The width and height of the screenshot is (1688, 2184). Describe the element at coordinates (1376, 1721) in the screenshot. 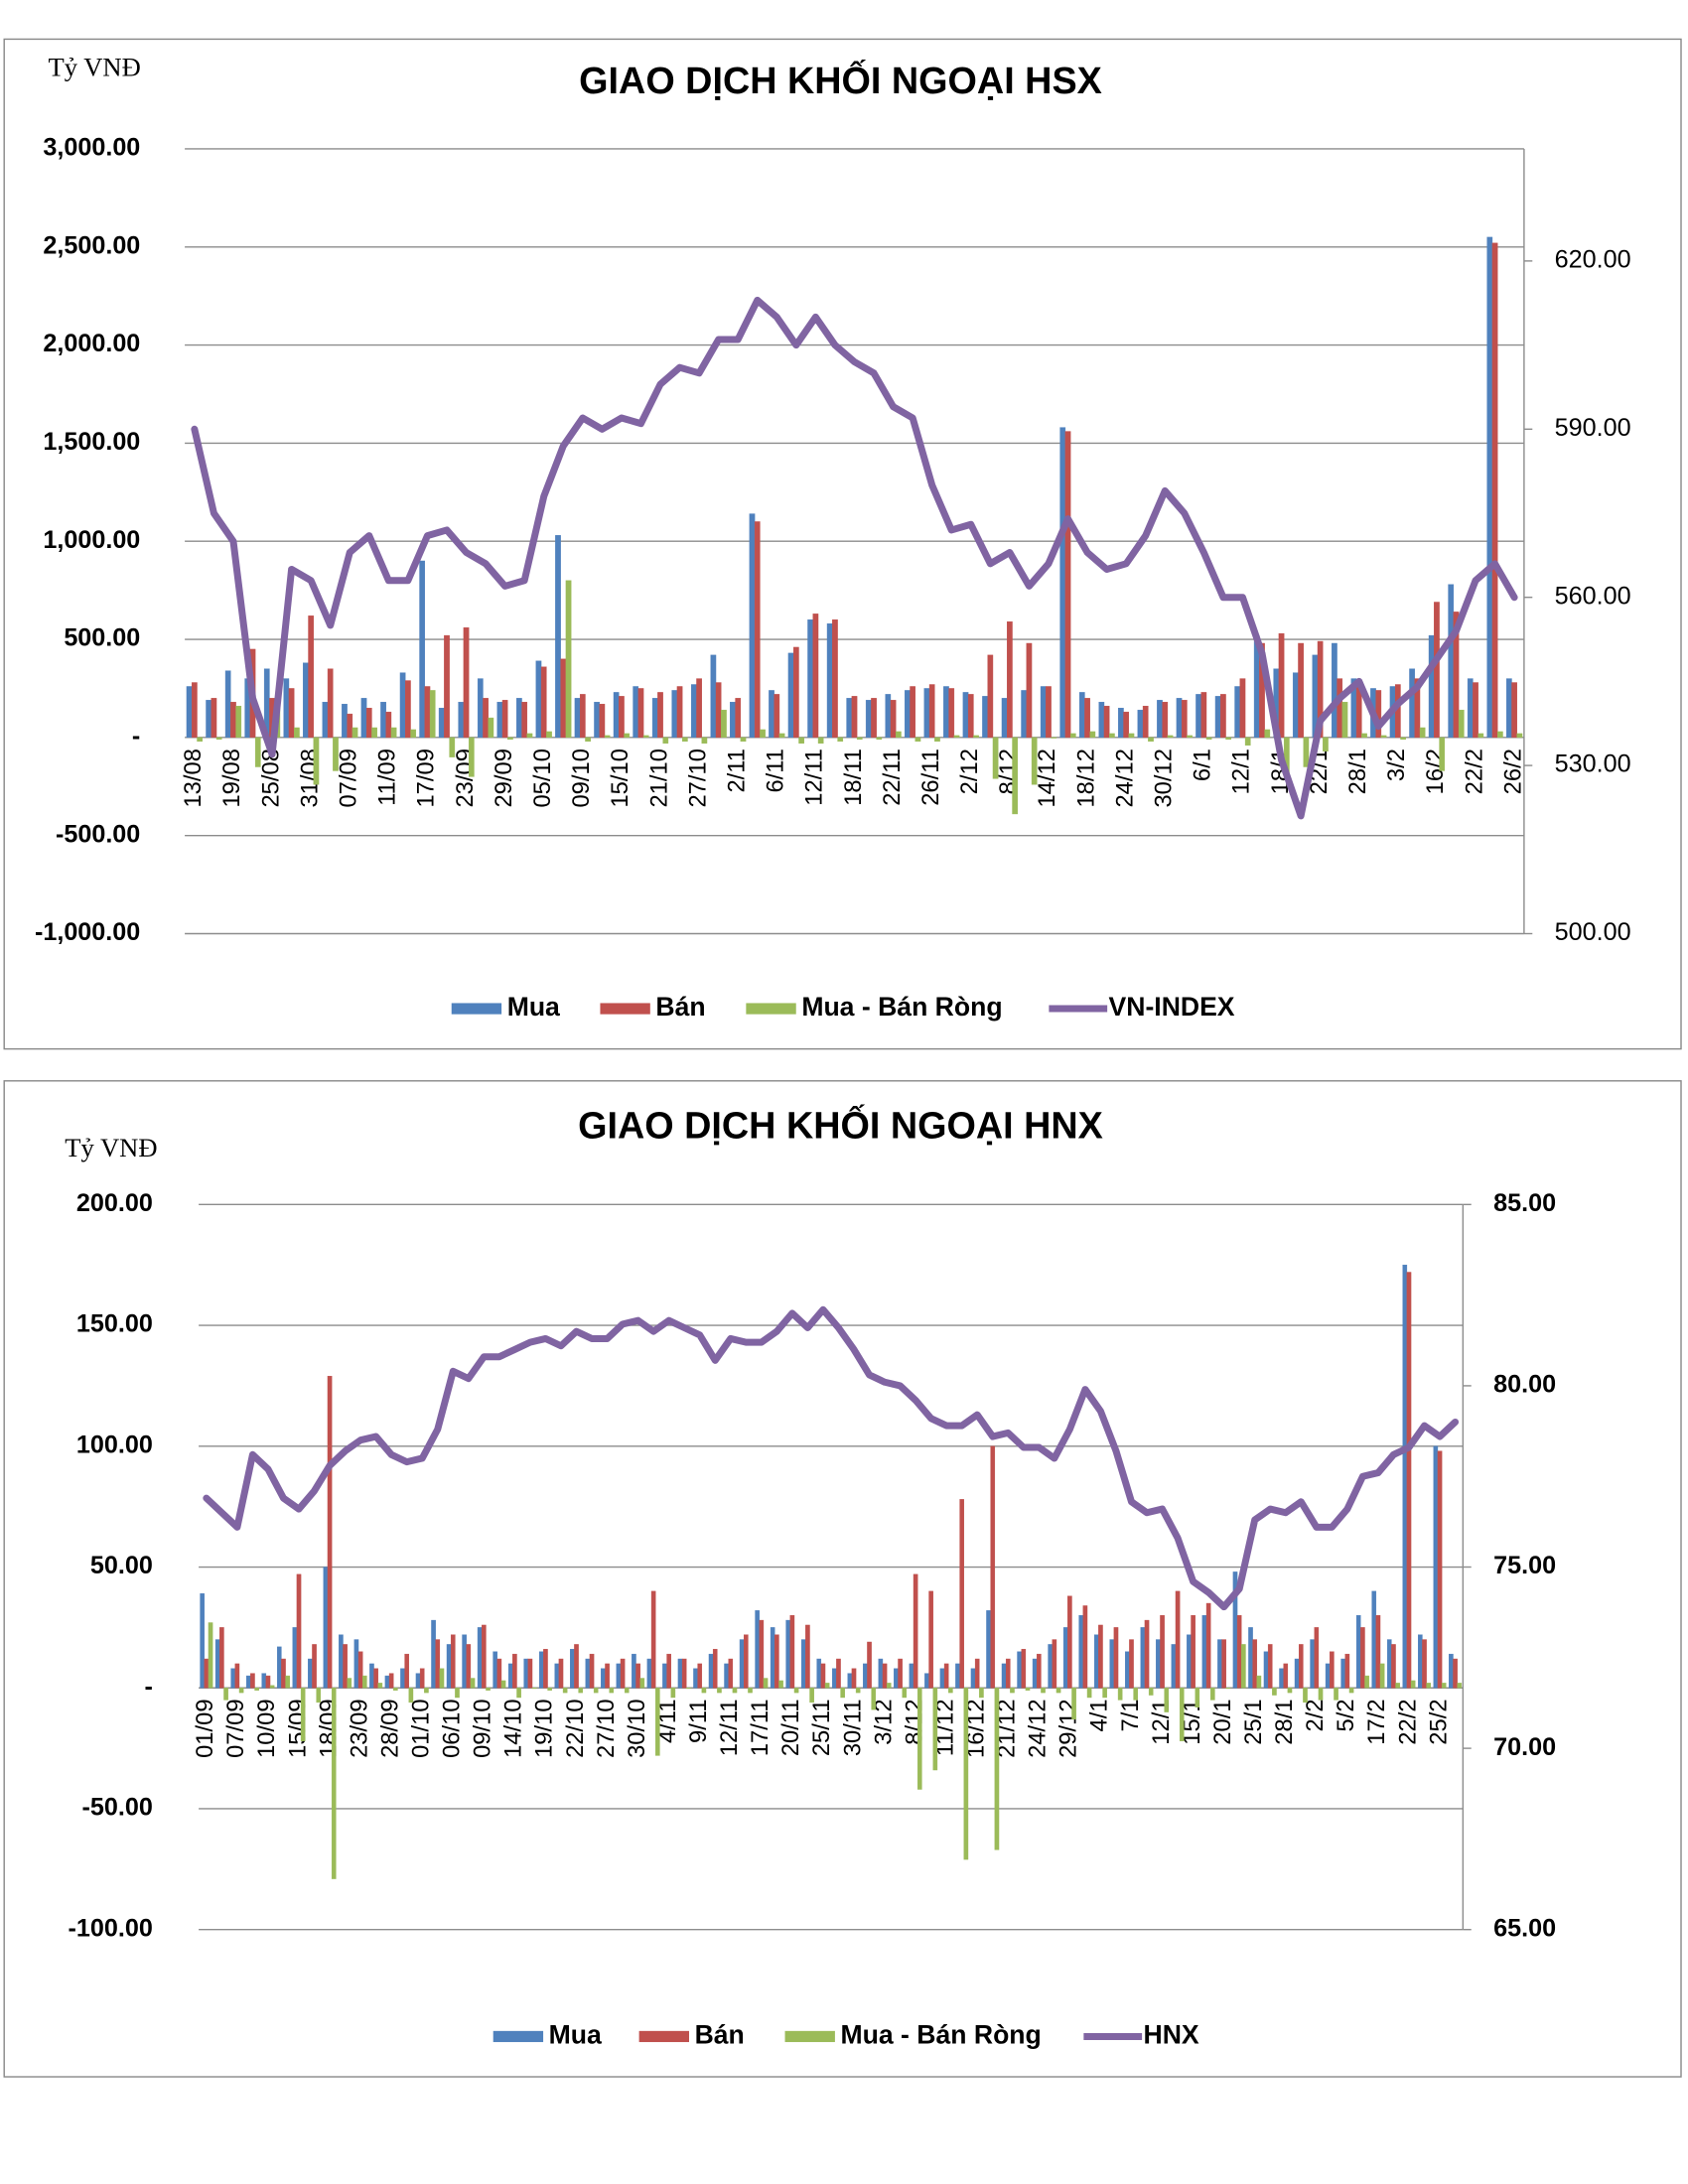

I see `x-tick-label: 17/2` at that location.